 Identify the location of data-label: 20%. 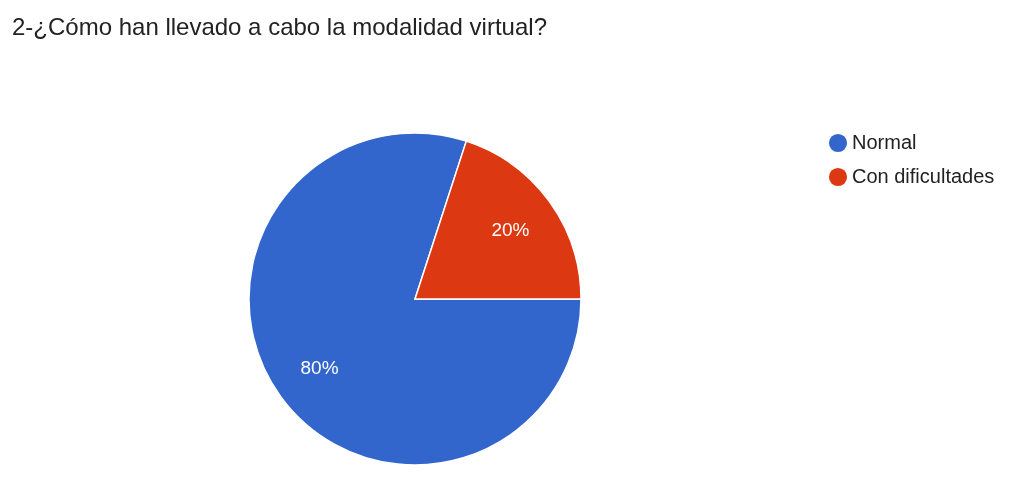
(510, 229).